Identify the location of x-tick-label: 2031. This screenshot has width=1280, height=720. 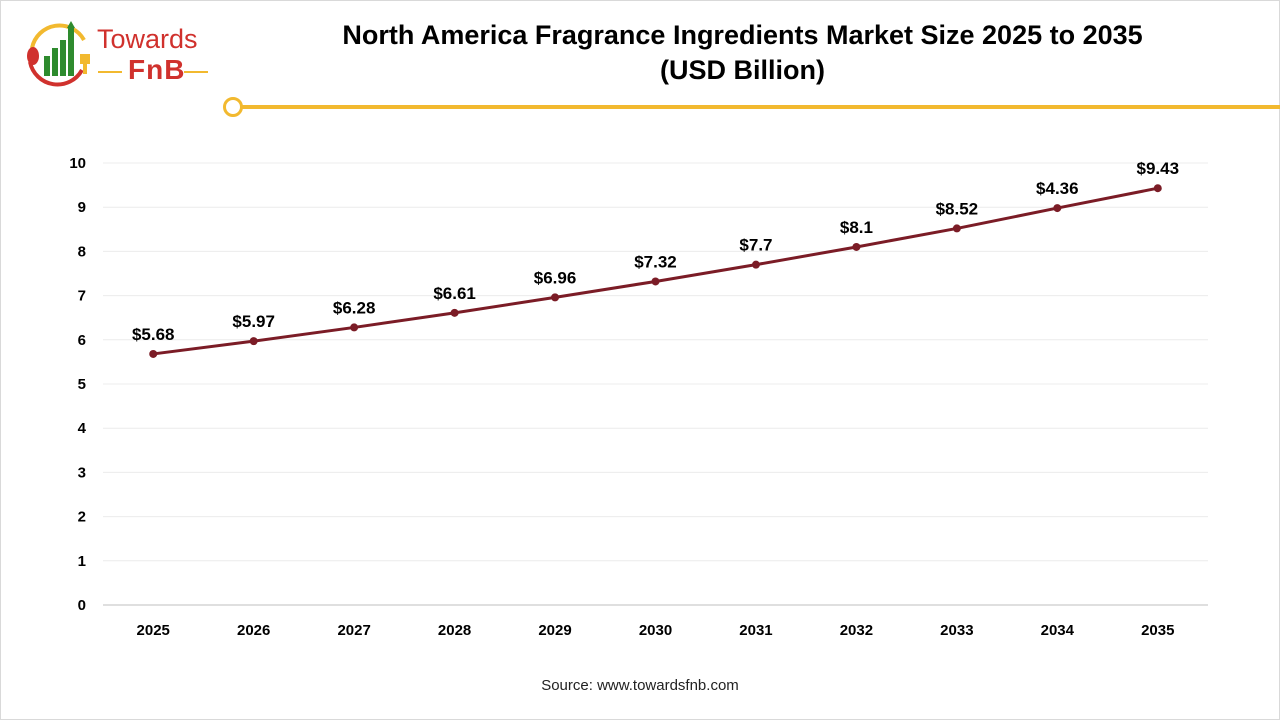
(755, 630).